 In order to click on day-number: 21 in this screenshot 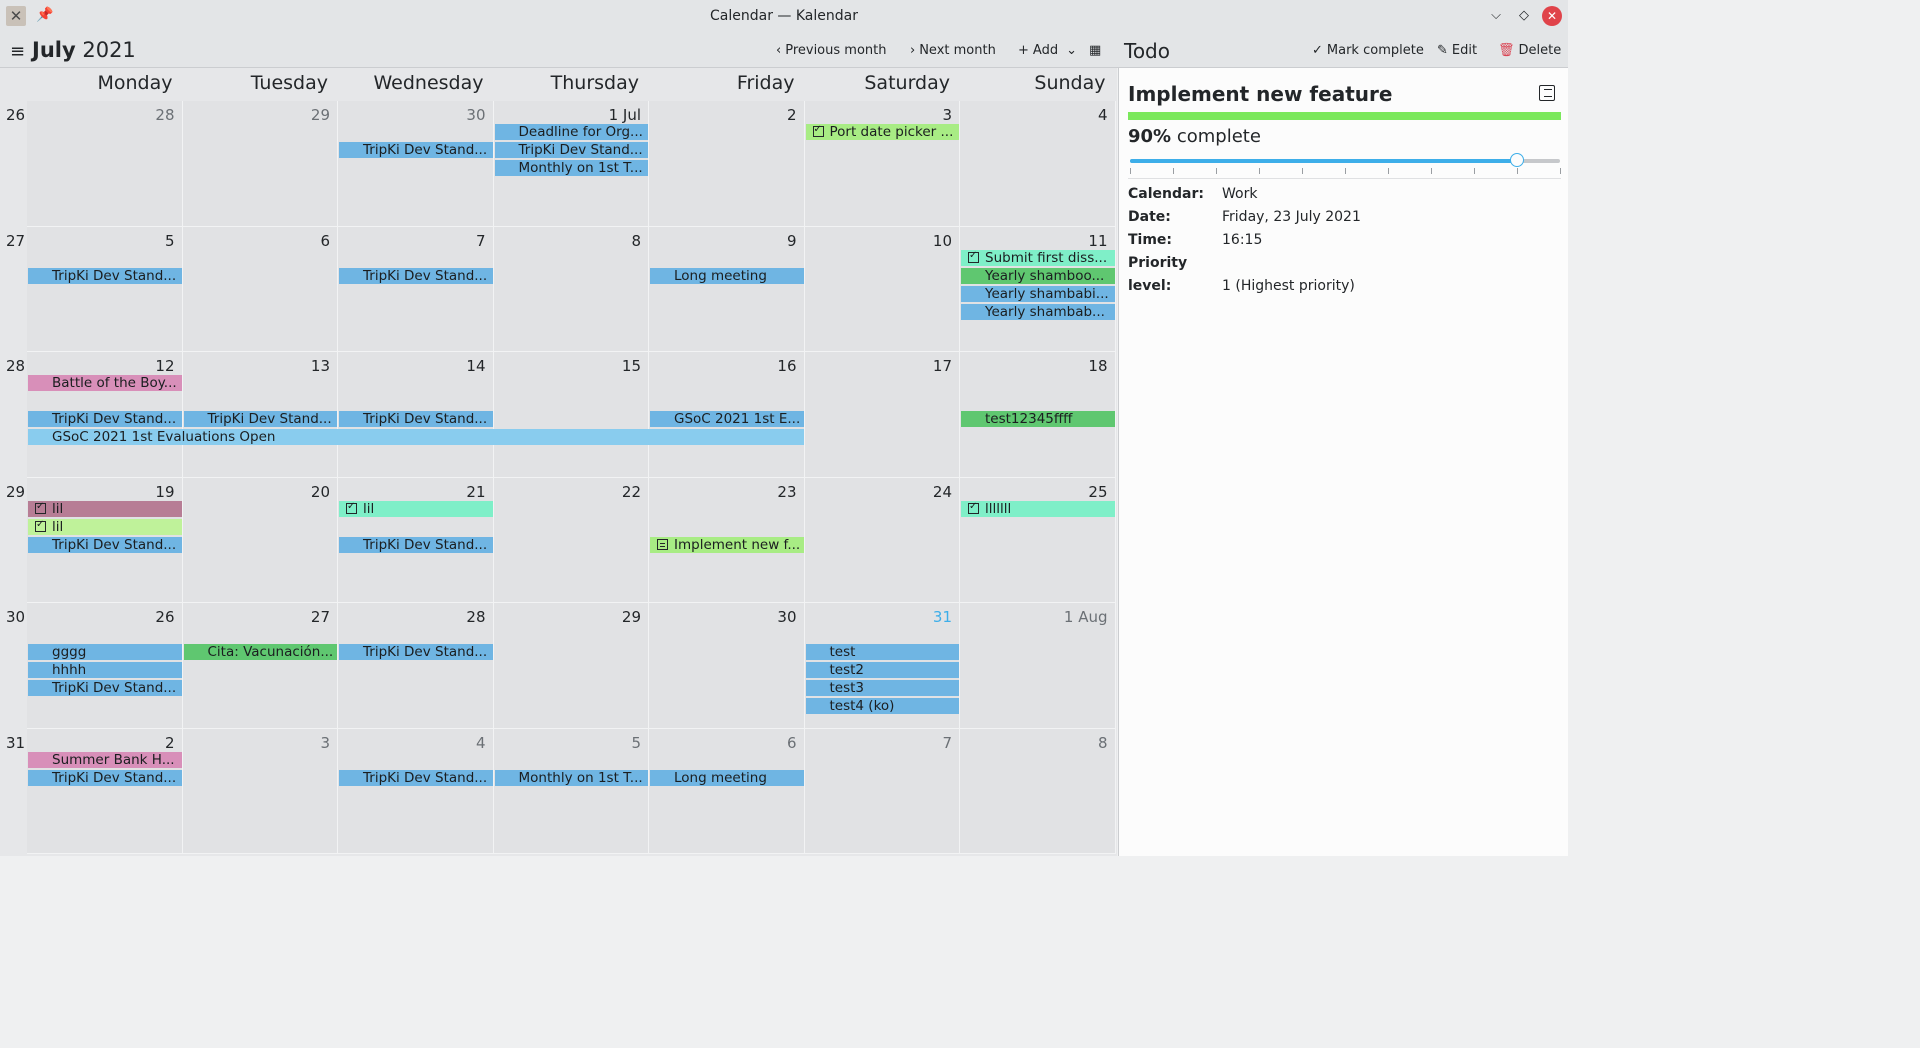, I will do `click(476, 491)`.